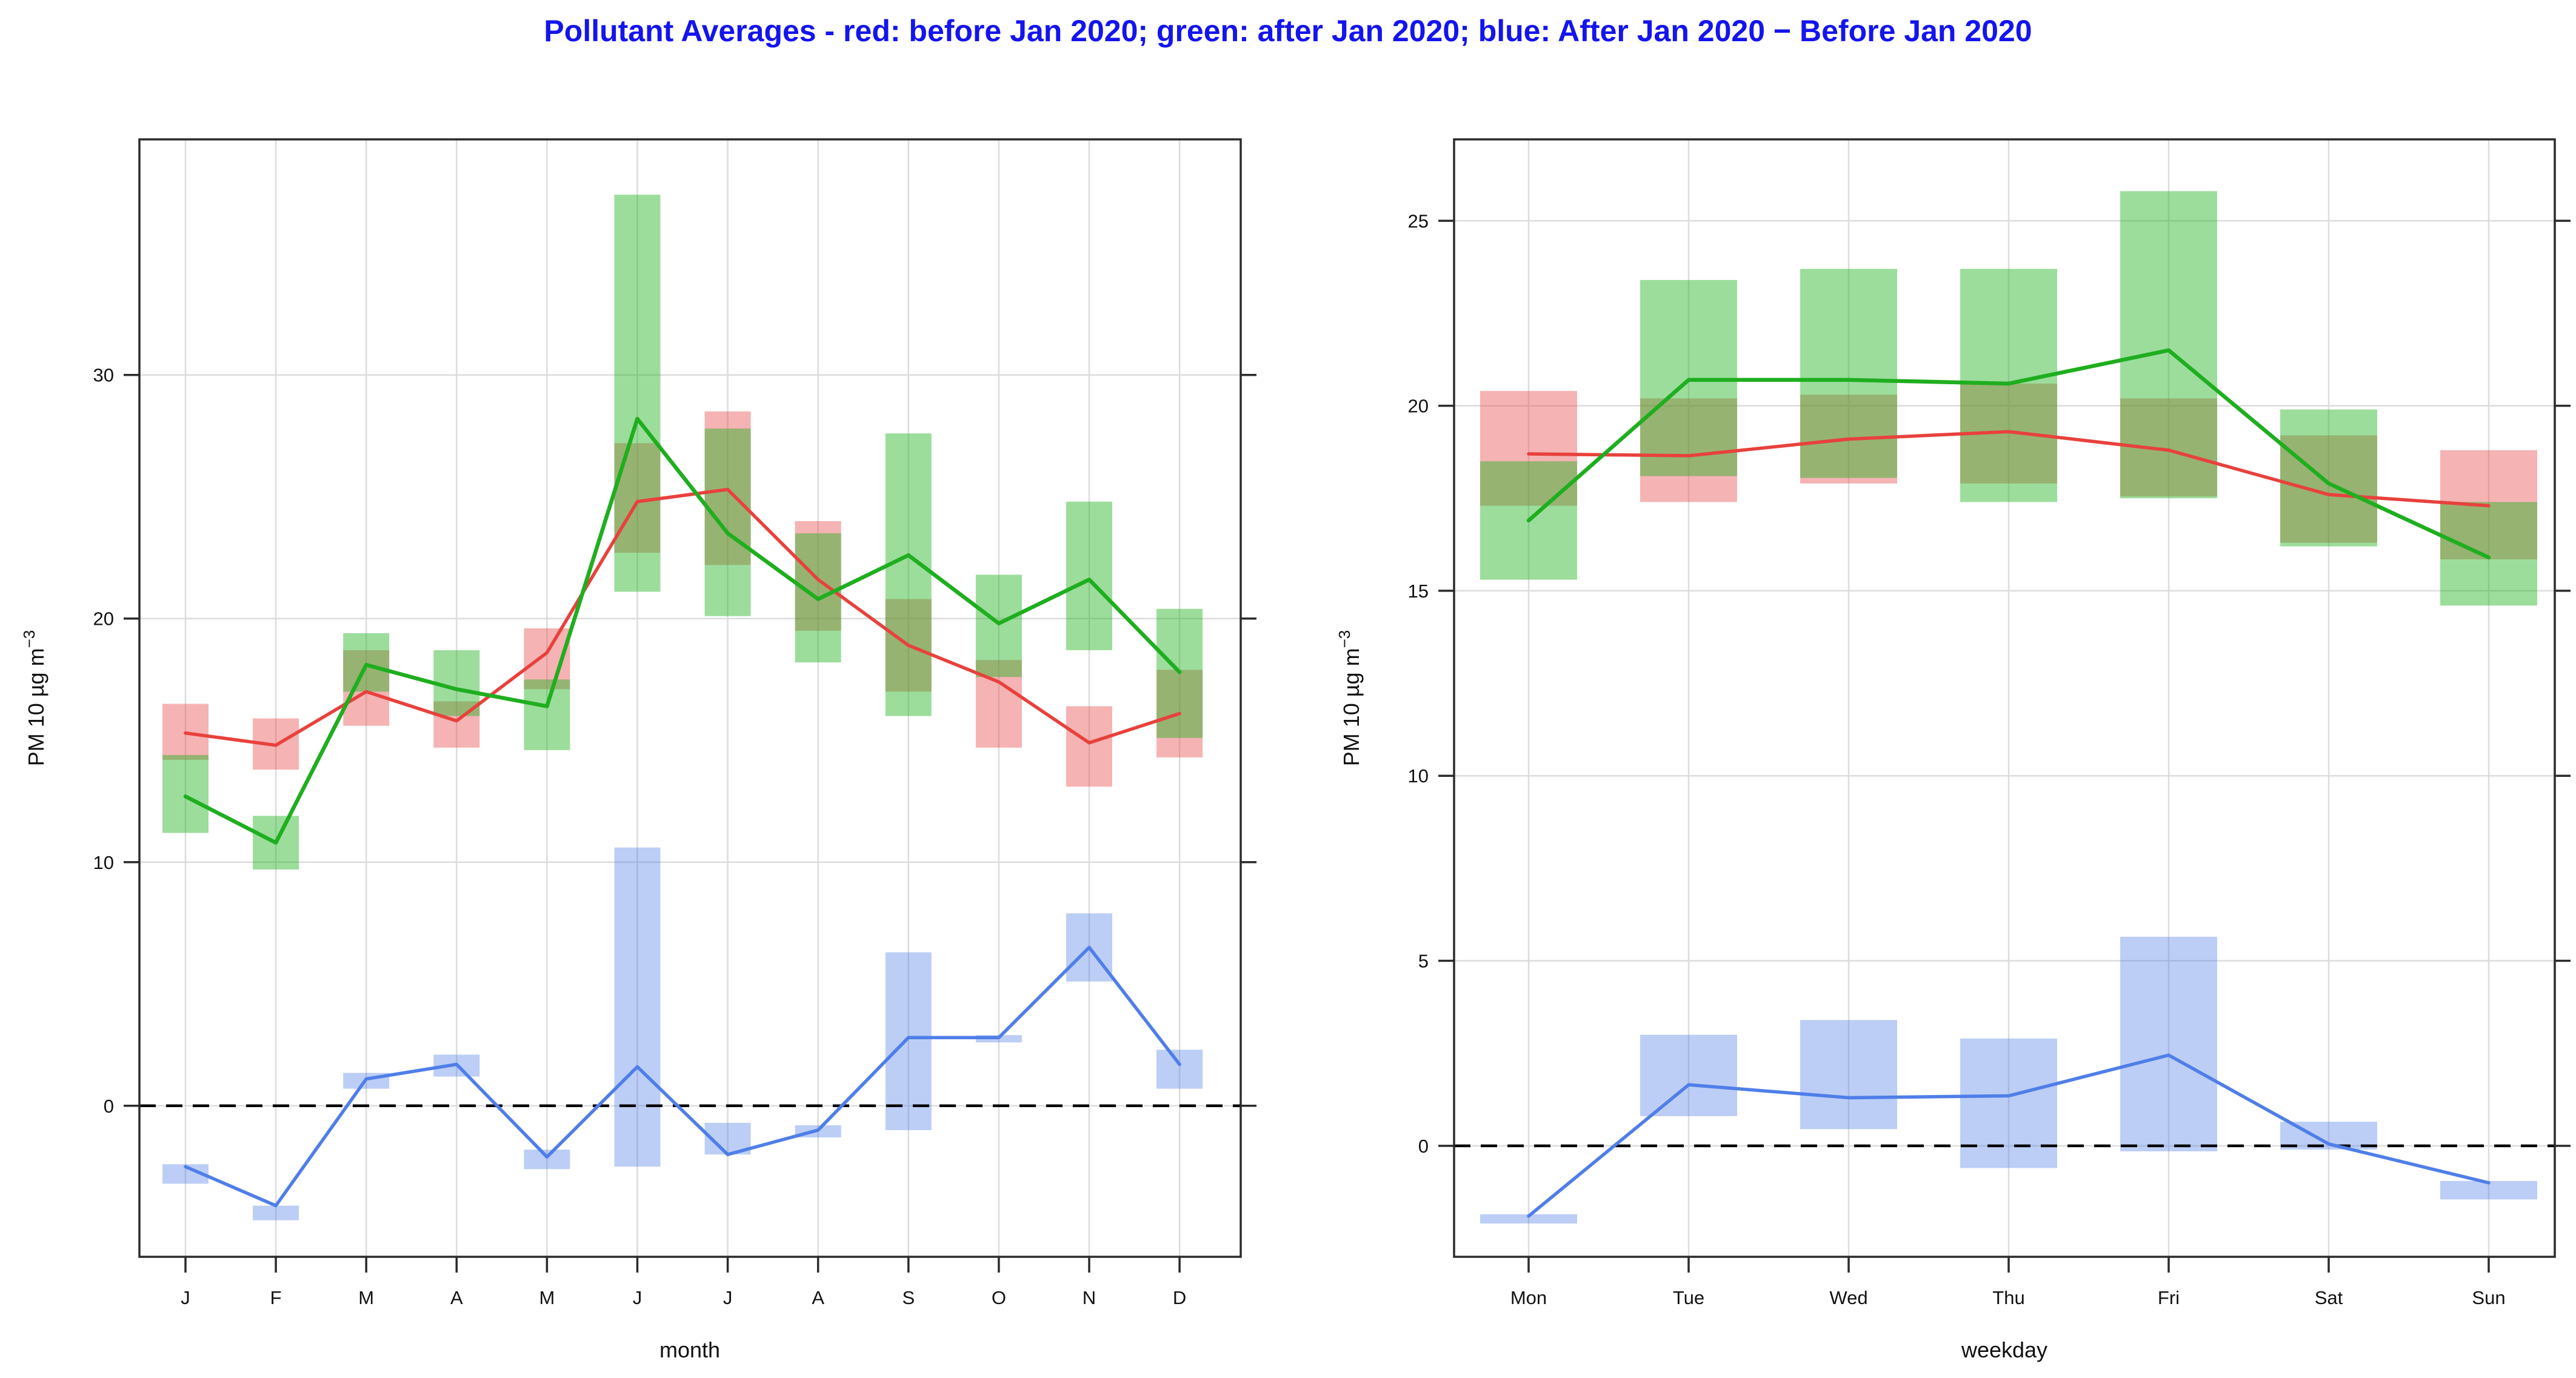  What do you see at coordinates (1418, 591) in the screenshot?
I see `y-tick-label: 15` at bounding box center [1418, 591].